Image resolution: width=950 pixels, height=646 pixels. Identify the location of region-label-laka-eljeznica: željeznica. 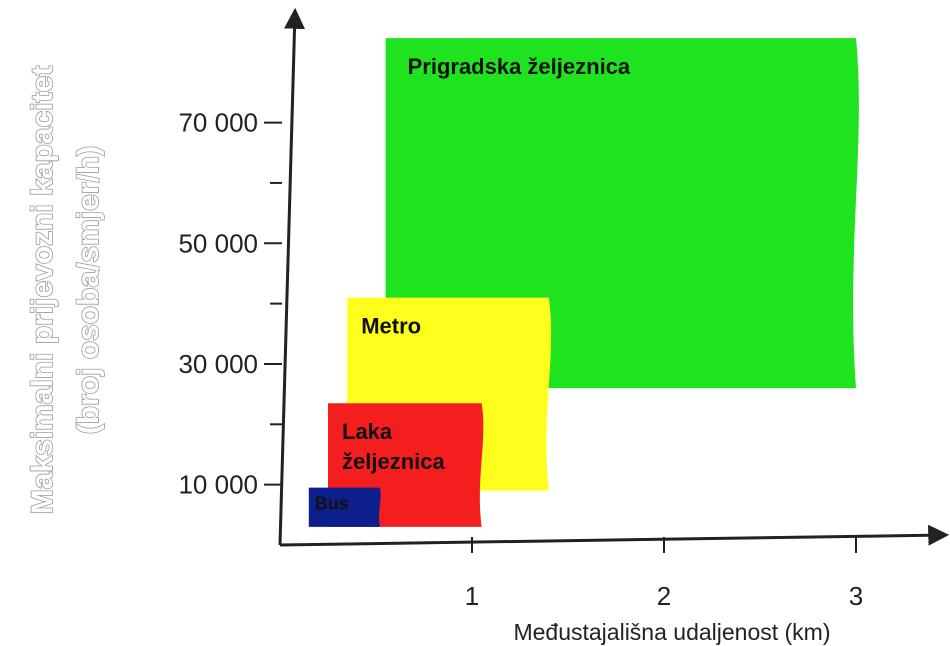
(393, 461).